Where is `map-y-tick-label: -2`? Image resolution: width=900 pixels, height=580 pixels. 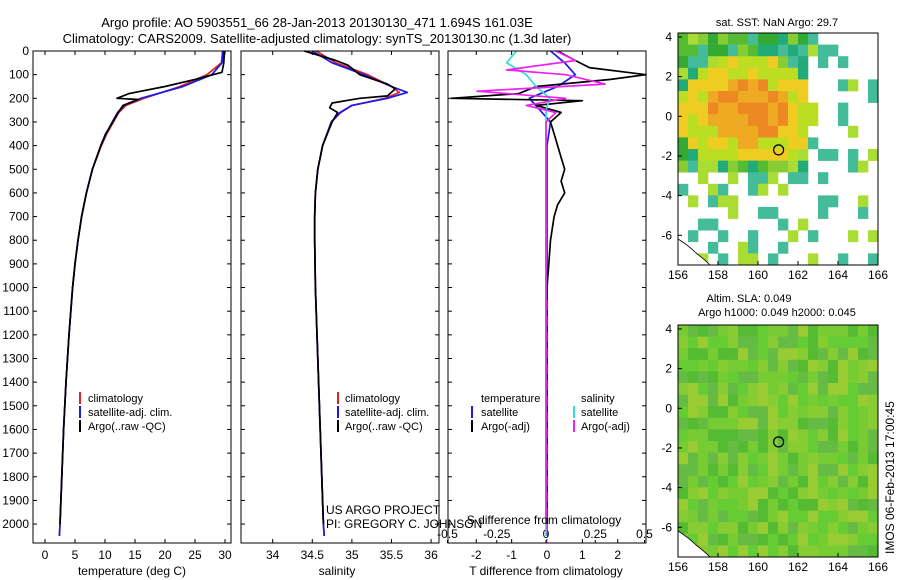
map-y-tick-label: -2 is located at coordinates (666, 156).